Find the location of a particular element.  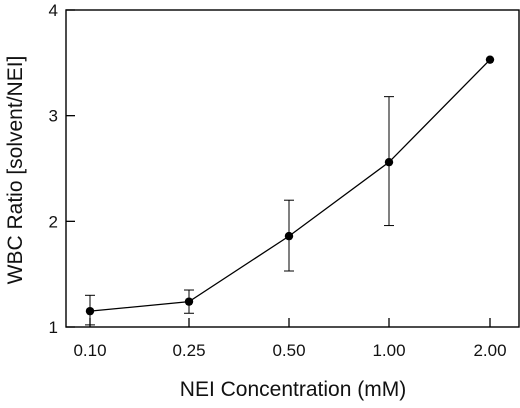

x-tick-label: 2.00 is located at coordinates (489, 350).